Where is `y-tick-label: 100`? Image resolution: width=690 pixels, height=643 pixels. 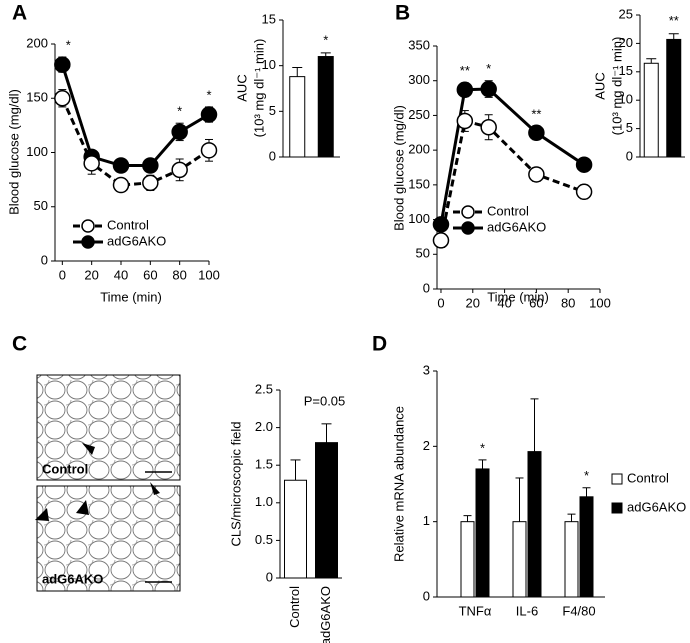 y-tick-label: 100 is located at coordinates (37, 151).